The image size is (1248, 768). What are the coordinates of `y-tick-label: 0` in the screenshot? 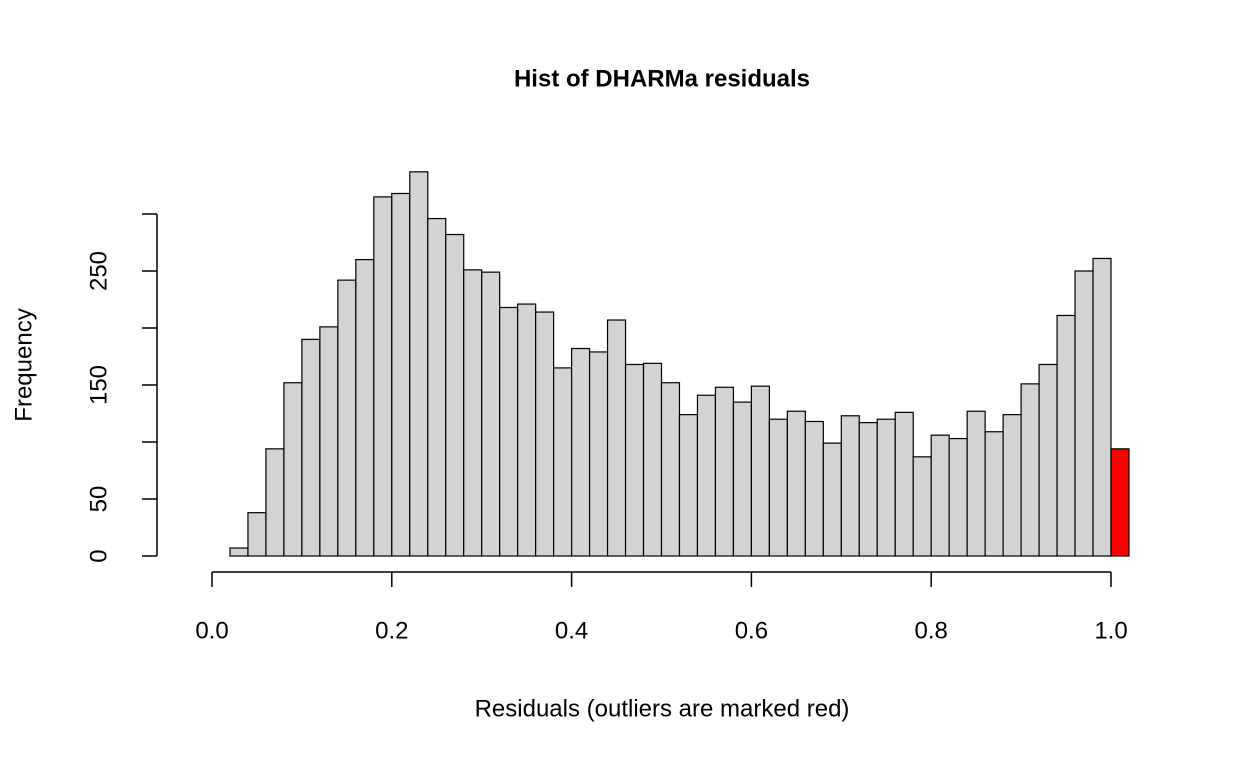 It's located at (98, 555).